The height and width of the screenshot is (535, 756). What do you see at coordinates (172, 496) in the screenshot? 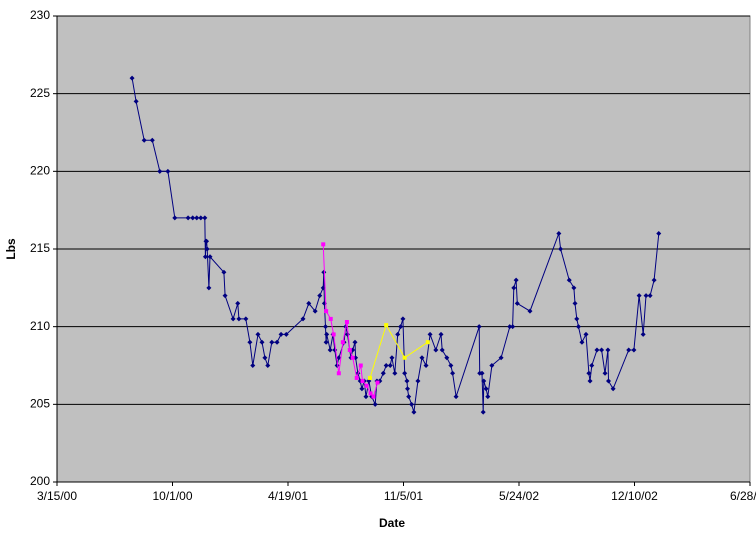
I see `x-tick-label: 10/1/00` at bounding box center [172, 496].